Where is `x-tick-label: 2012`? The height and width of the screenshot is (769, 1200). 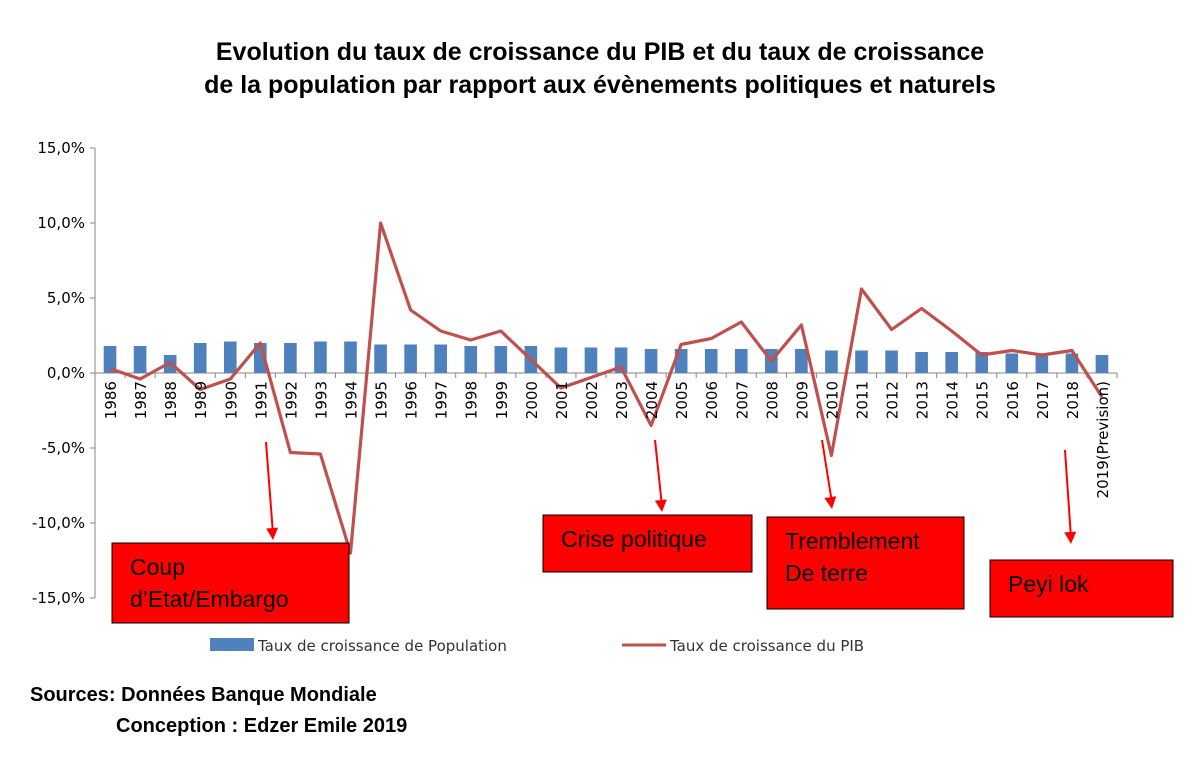
x-tick-label: 2012 is located at coordinates (893, 400).